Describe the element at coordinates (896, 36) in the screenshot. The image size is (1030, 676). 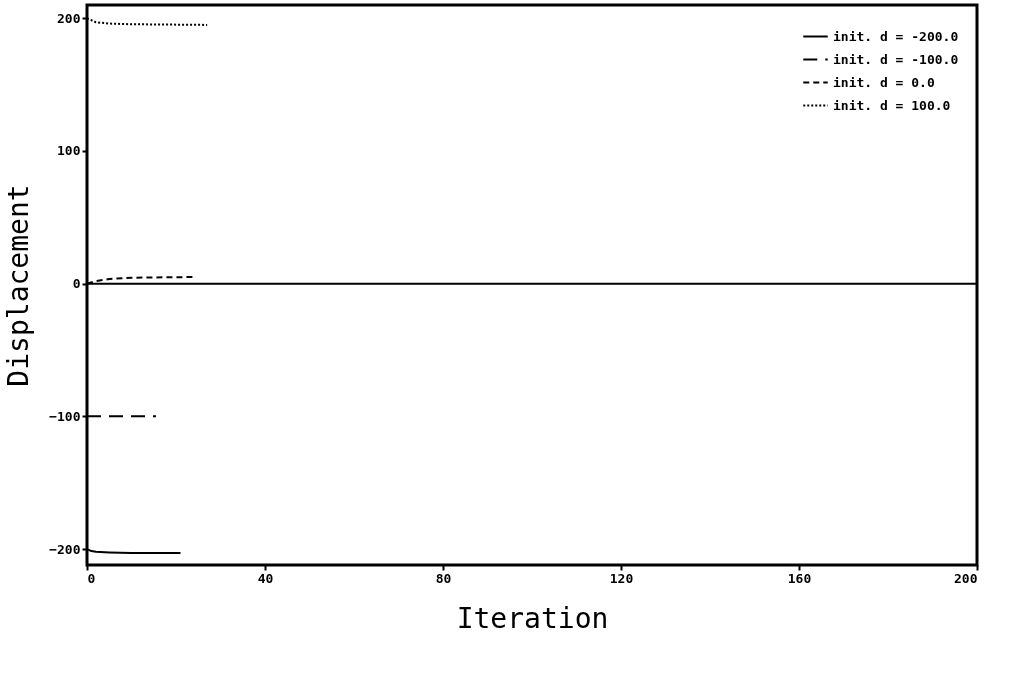
I see `legend-label: init. d = -200.0` at that location.